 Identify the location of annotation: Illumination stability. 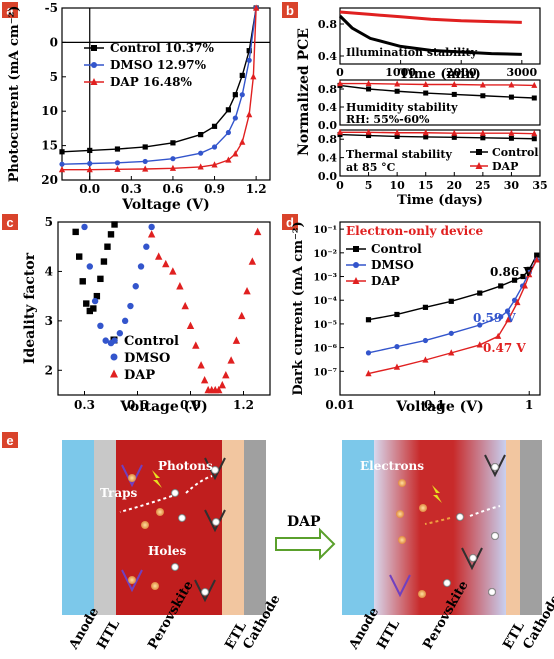
(412, 52).